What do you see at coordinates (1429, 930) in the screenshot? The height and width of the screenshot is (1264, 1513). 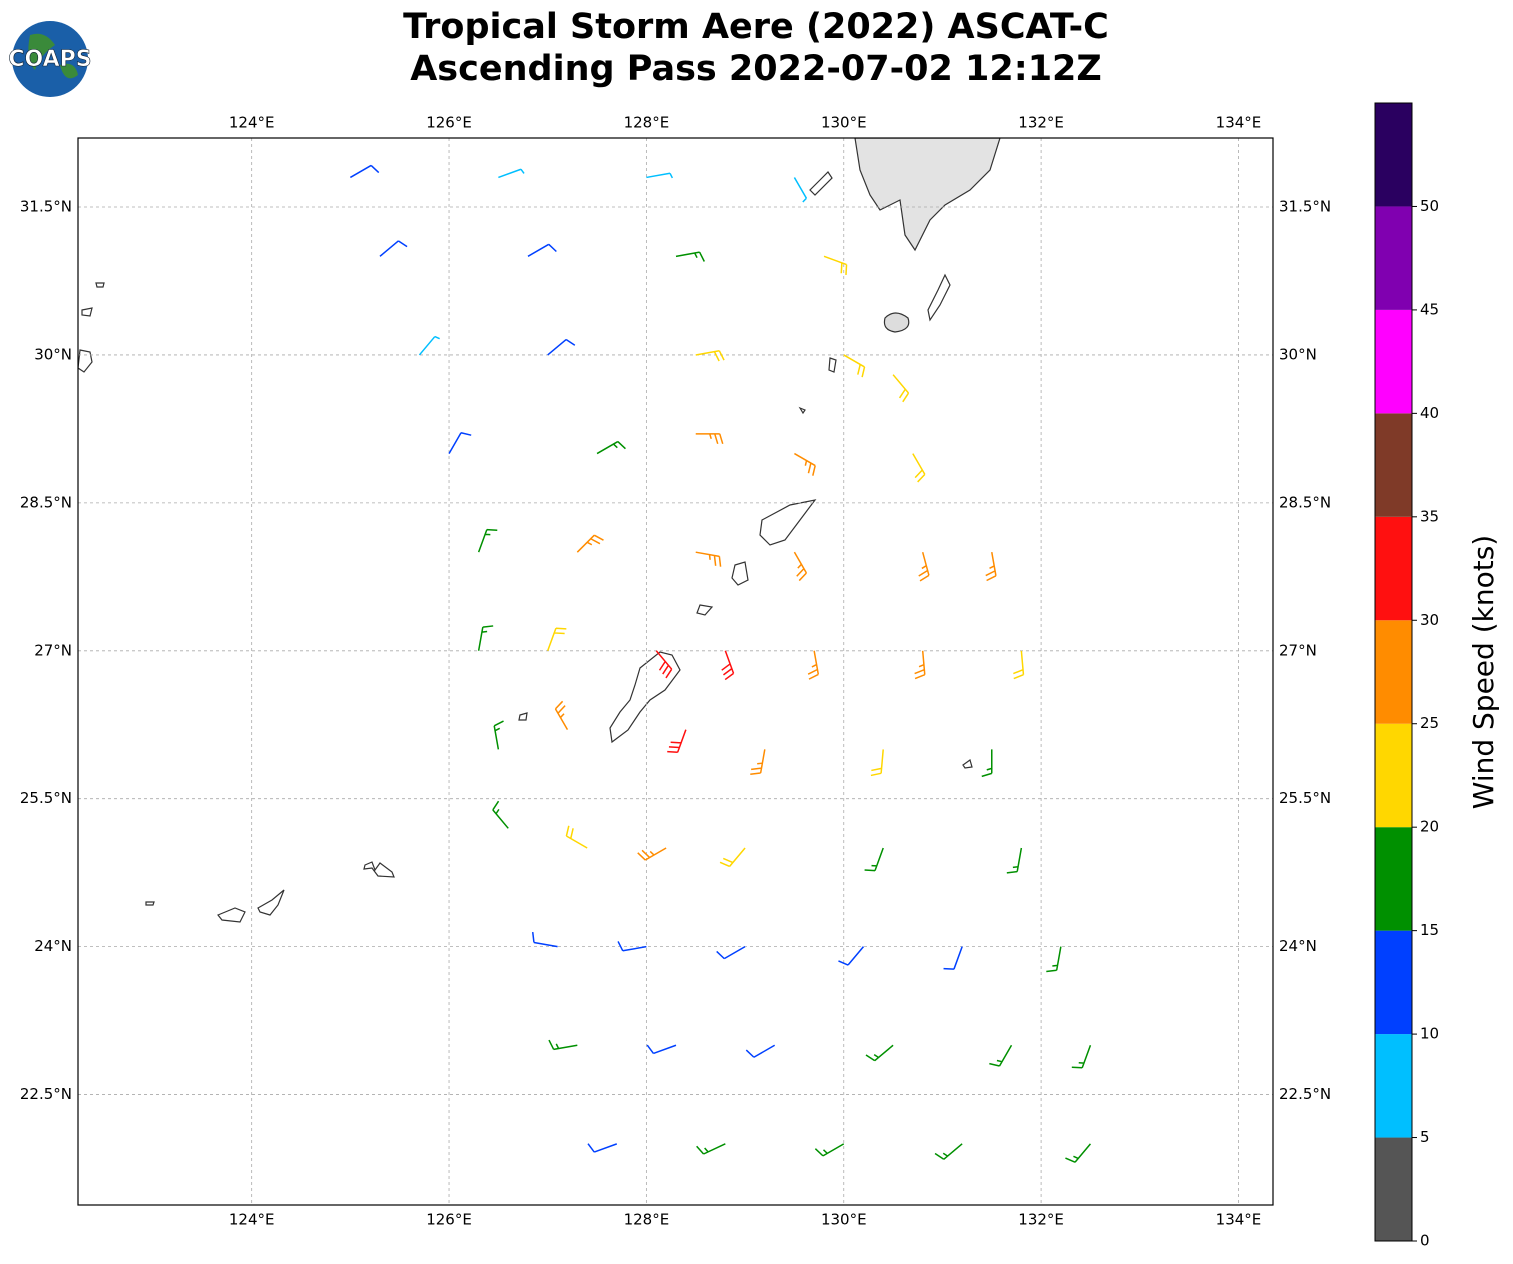 I see `colorbar-tick-label: 15` at bounding box center [1429, 930].